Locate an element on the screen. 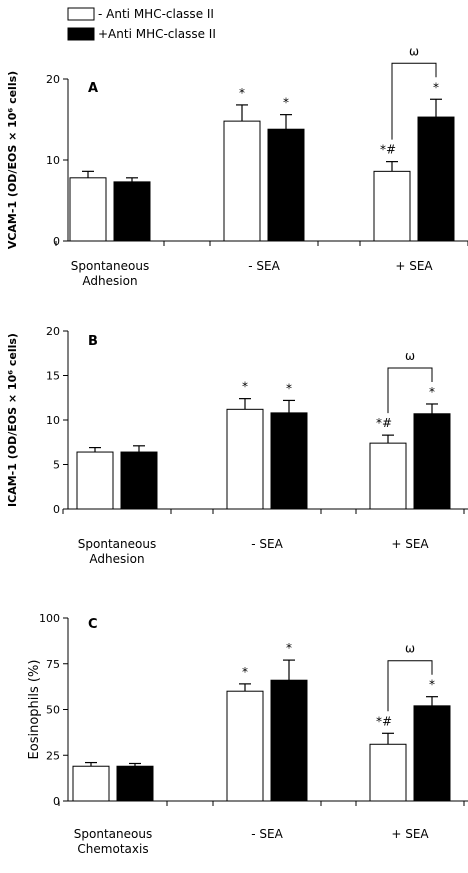  legend: - Anti MHC-classe II +Anti MHC-classe II is located at coordinates (141, 24).